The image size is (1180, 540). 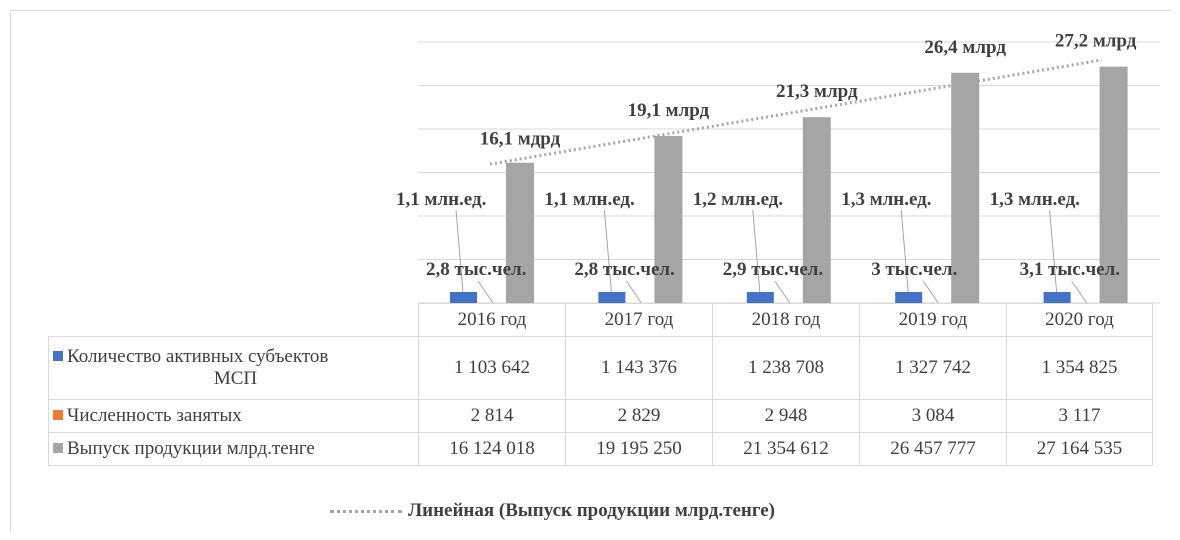 I want to click on trendline, so click(x=795, y=112).